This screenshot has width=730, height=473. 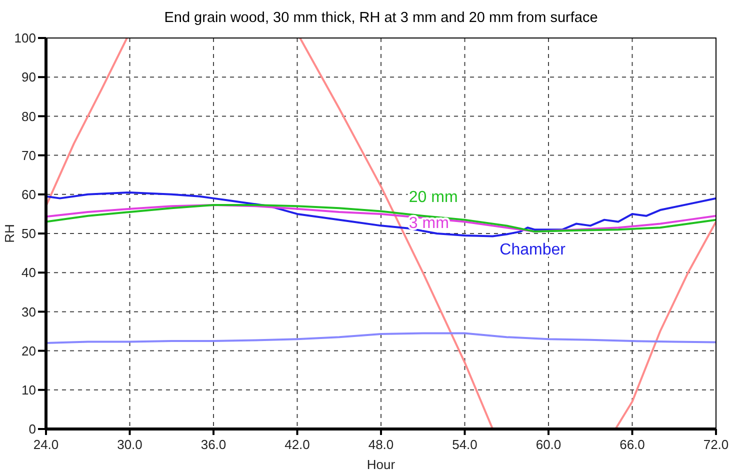 What do you see at coordinates (29, 350) in the screenshot?
I see `y-tick-label: 20` at bounding box center [29, 350].